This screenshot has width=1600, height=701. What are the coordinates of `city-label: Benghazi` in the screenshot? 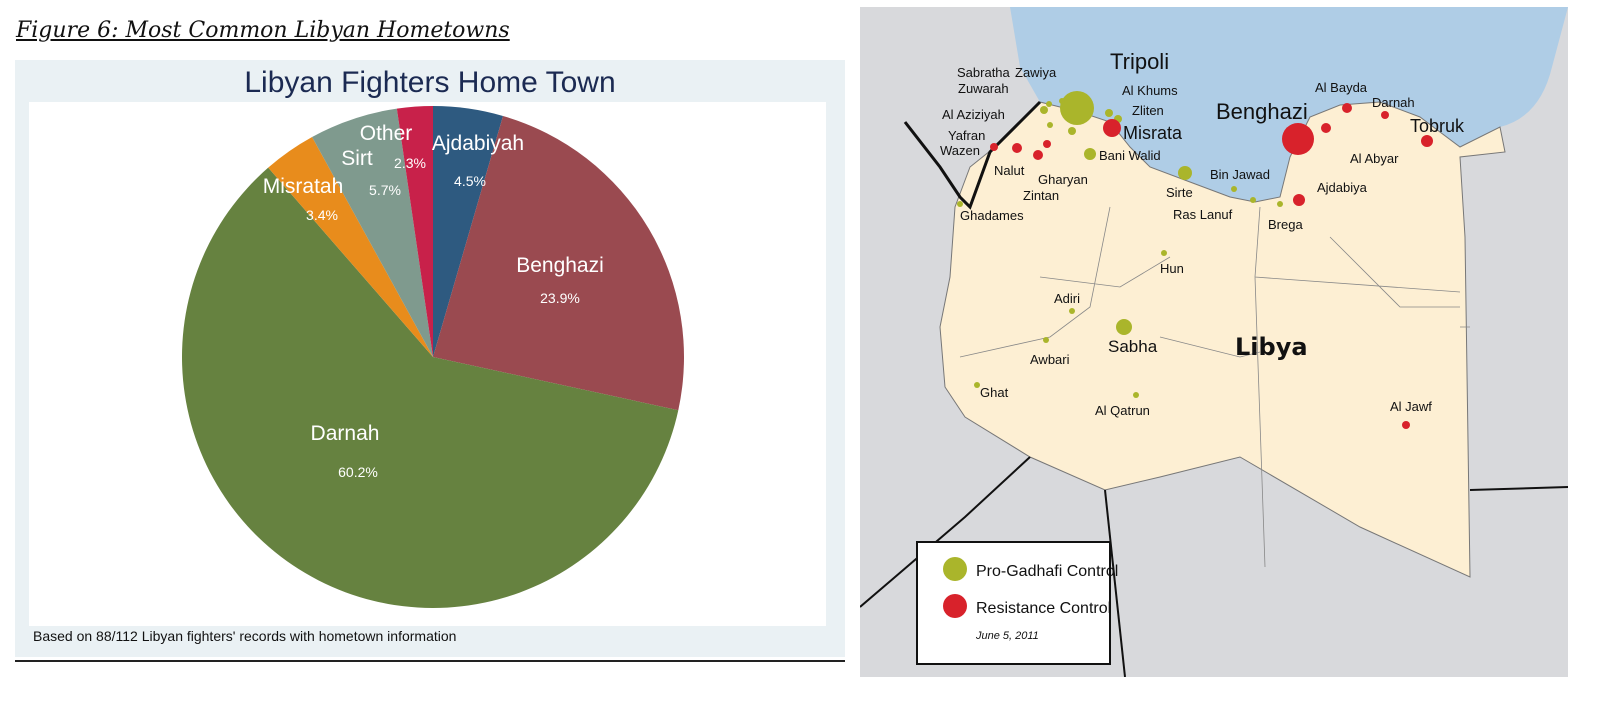 It's located at (1262, 111).